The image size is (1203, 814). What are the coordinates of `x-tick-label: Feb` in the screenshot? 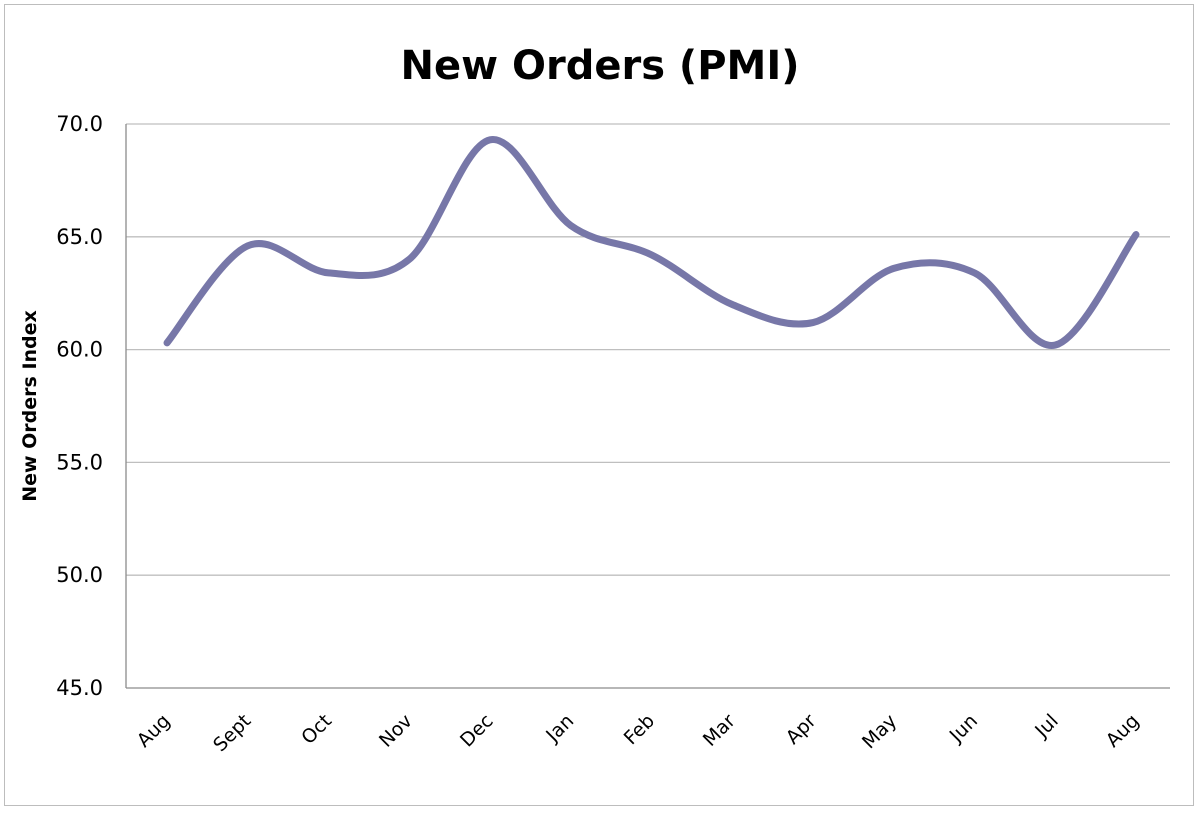 It's located at (639, 729).